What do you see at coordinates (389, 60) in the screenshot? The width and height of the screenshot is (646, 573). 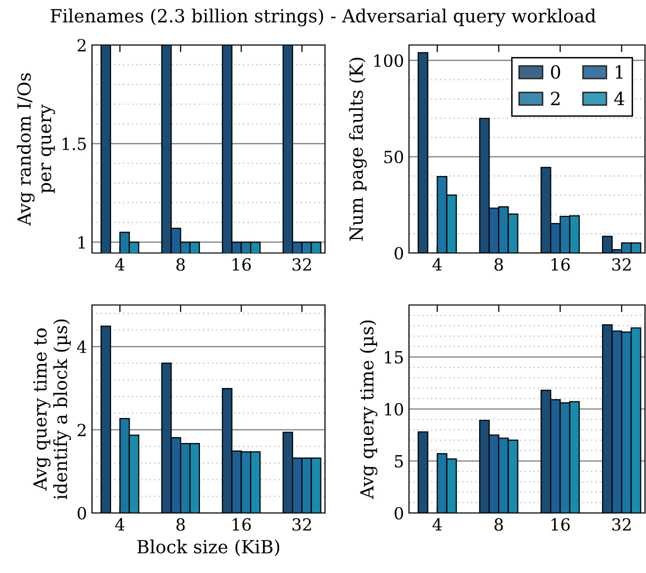 I see `y-tick-label: 100` at bounding box center [389, 60].